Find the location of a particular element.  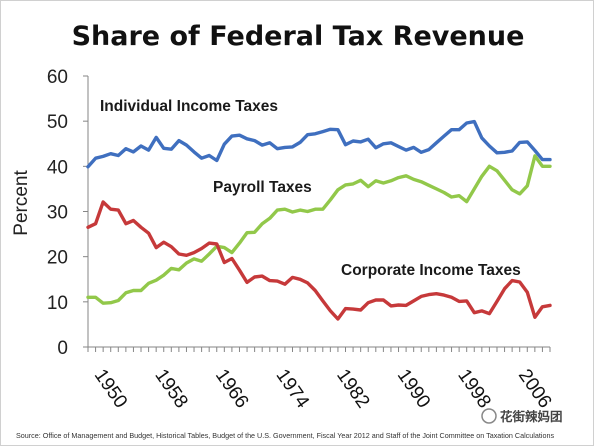

x-tick-label: 1950 is located at coordinates (110, 389).